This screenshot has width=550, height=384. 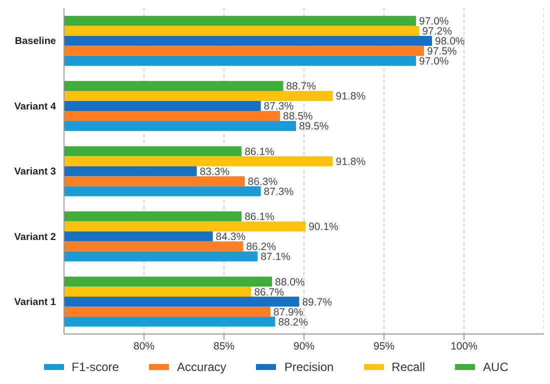 What do you see at coordinates (384, 346) in the screenshot?
I see `x-tick-label: 95%` at bounding box center [384, 346].